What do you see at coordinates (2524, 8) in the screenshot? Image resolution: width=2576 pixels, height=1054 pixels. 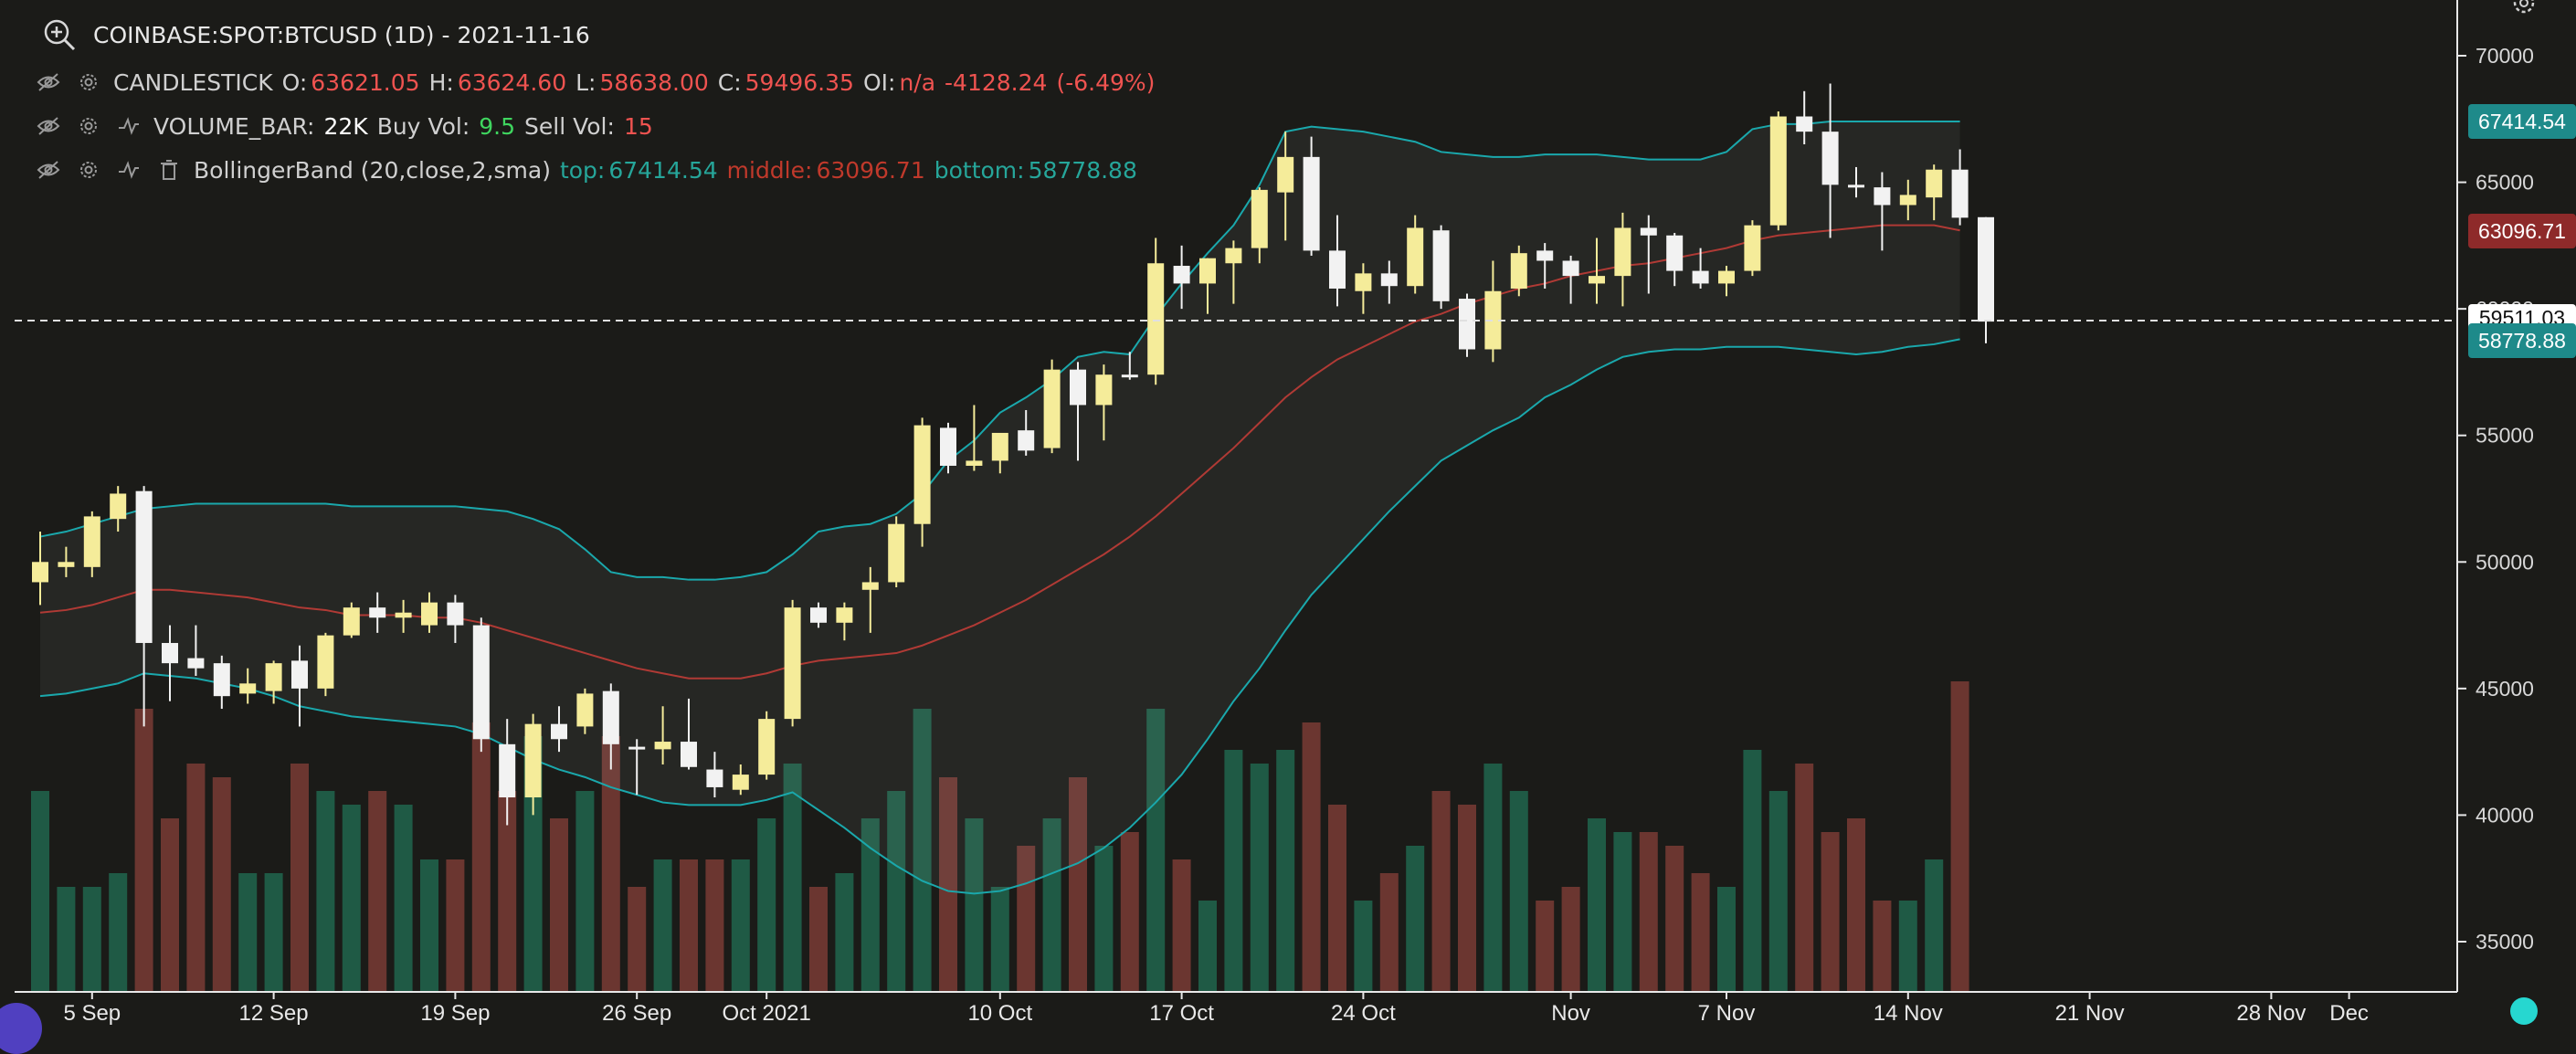 I see `settings-gear-icon` at bounding box center [2524, 8].